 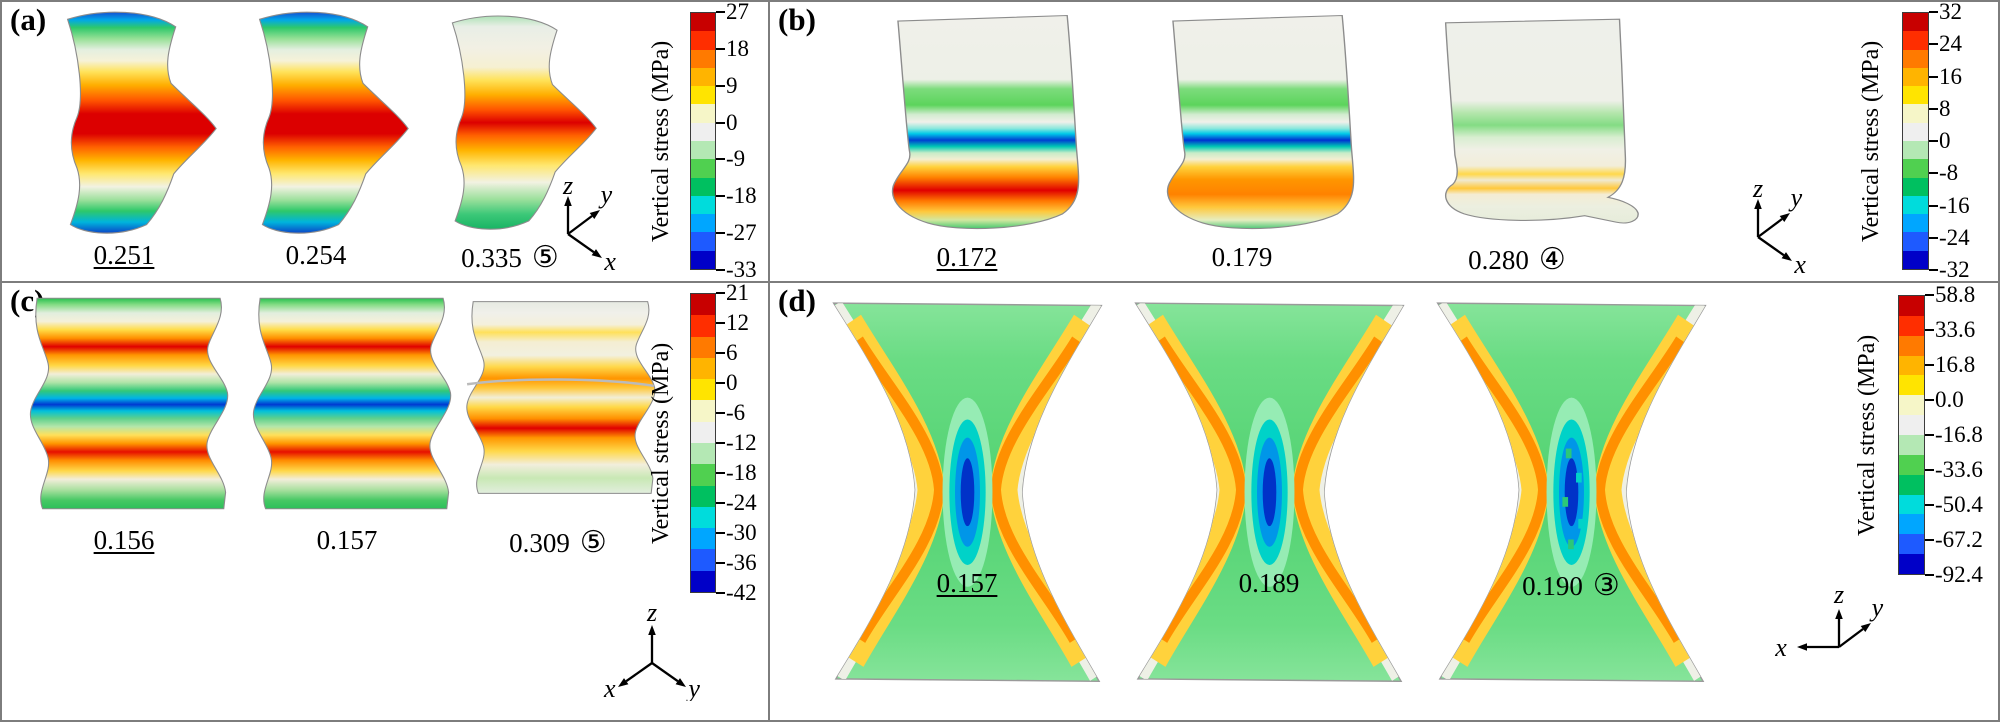 What do you see at coordinates (736, 159) in the screenshot?
I see `colorbar-tick-label: -9` at bounding box center [736, 159].